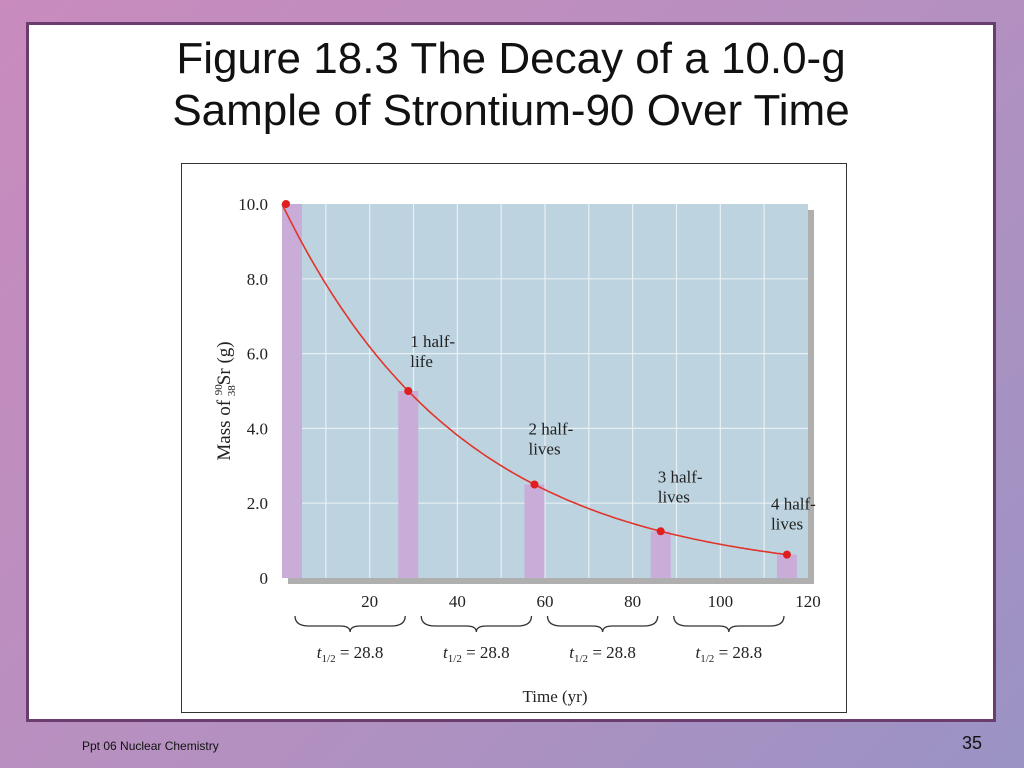 The image size is (1024, 768). Describe the element at coordinates (457, 601) in the screenshot. I see `x-tick-label: 40` at that location.